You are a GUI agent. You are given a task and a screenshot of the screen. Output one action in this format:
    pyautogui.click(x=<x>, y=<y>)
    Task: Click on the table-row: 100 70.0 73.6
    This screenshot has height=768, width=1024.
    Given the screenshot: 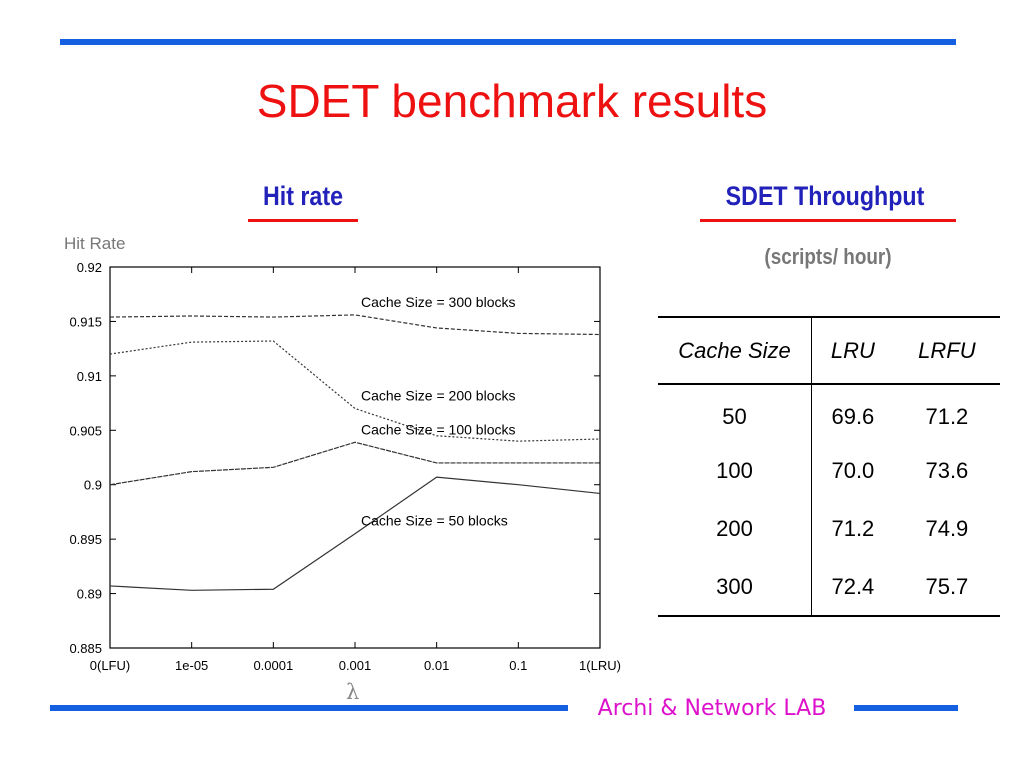 What is the action you would take?
    pyautogui.click(x=829, y=471)
    